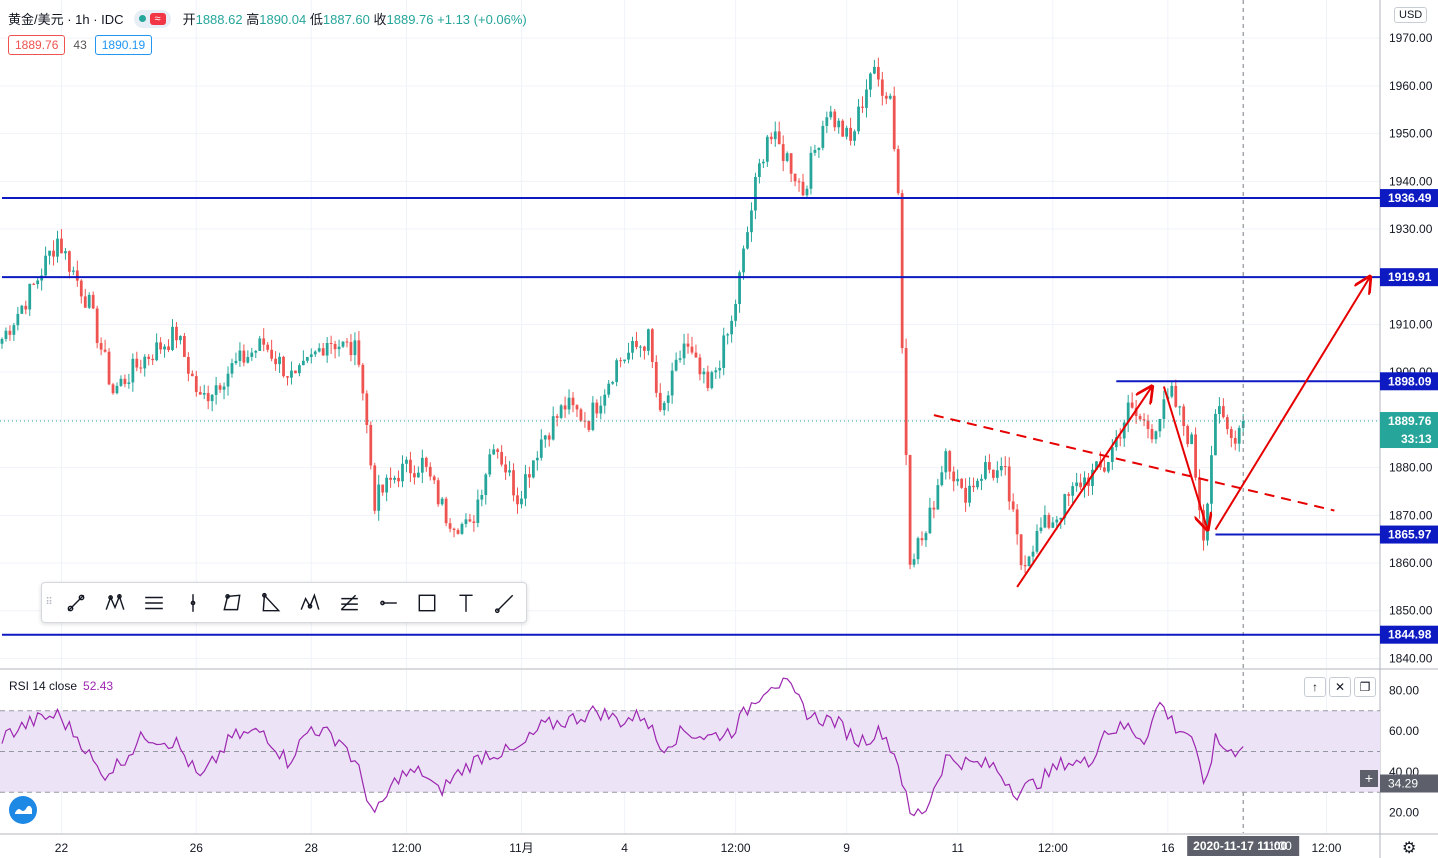 This screenshot has width=1438, height=858. Describe the element at coordinates (1240, 846) in the screenshot. I see `crosshair-time-tag-label: 2020-11-17 11:00` at that location.